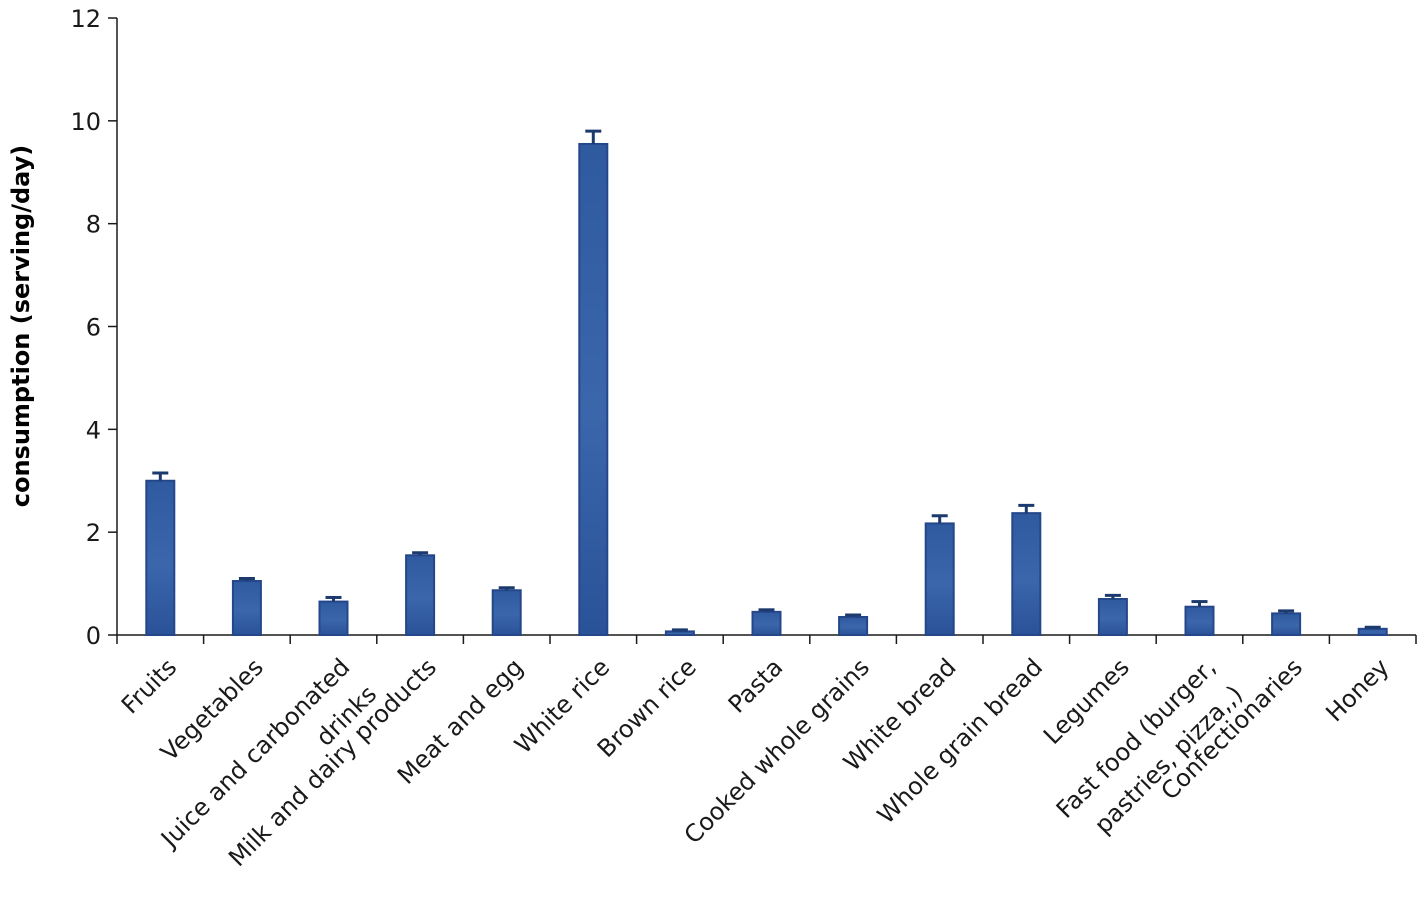 The height and width of the screenshot is (917, 1418). I want to click on y-tick-label: 0, so click(93, 636).